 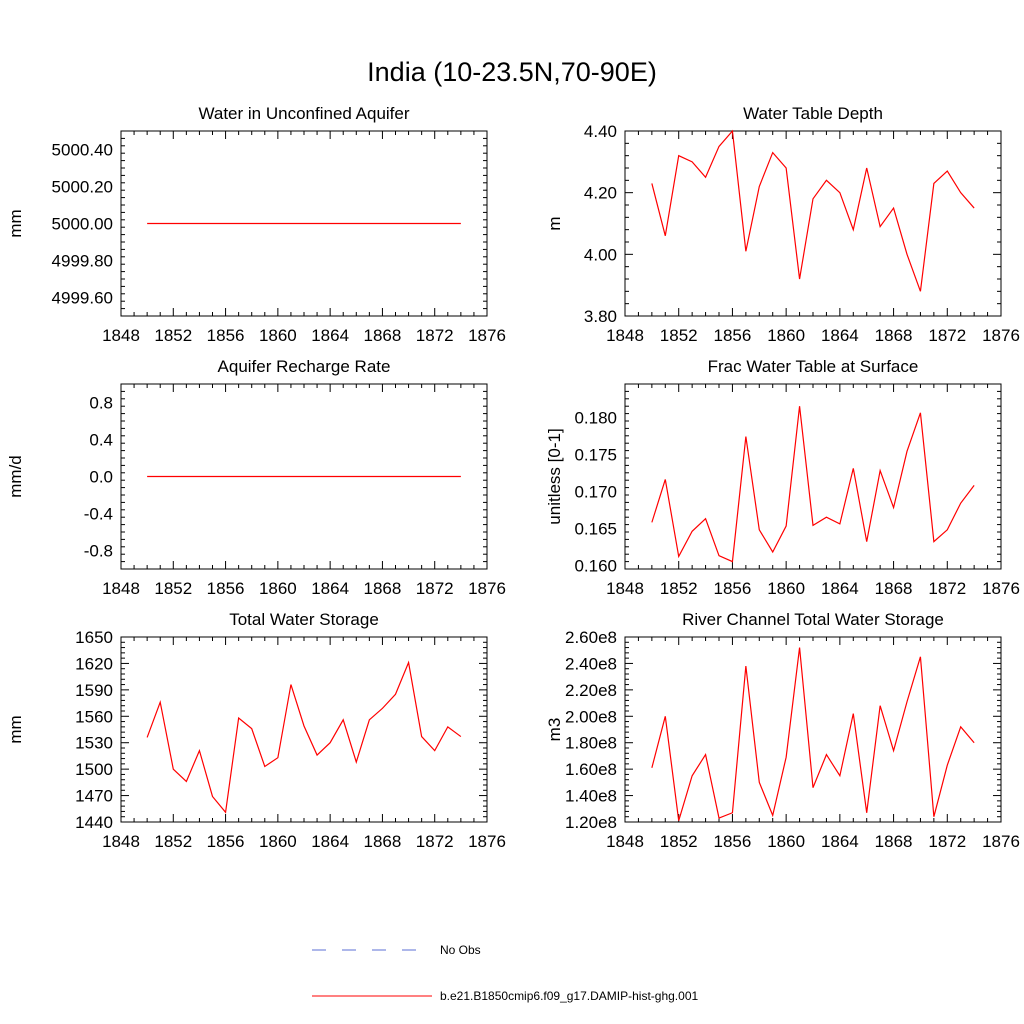 I want to click on y-tick-label: 4.20, so click(x=600, y=193).